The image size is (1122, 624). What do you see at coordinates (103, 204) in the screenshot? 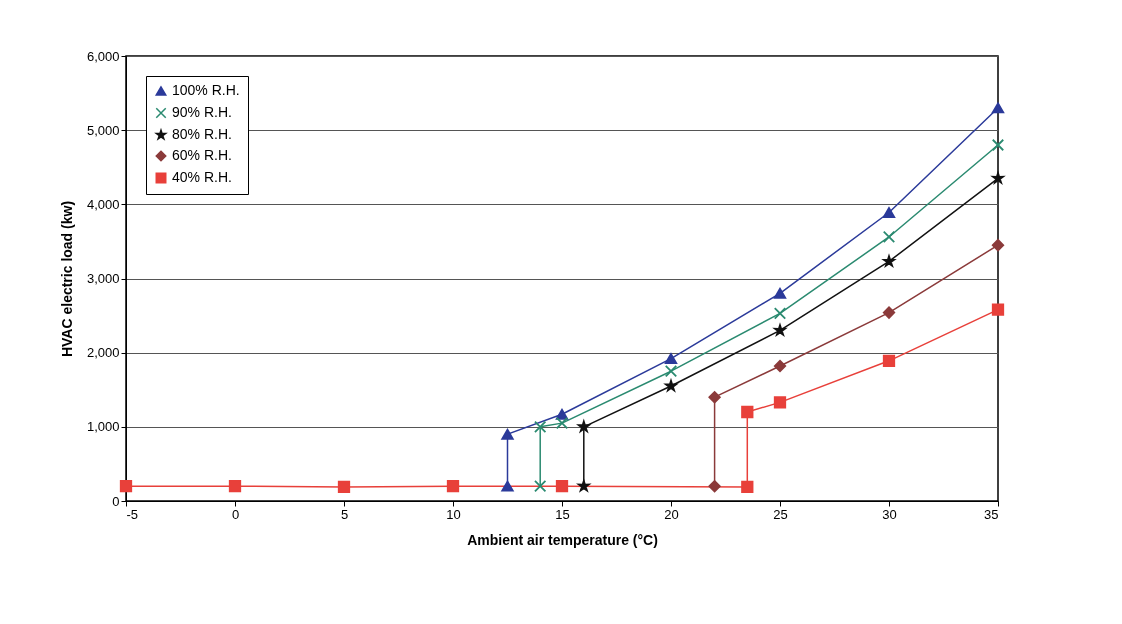
I see `y-tick-label: 4,000` at bounding box center [103, 204].